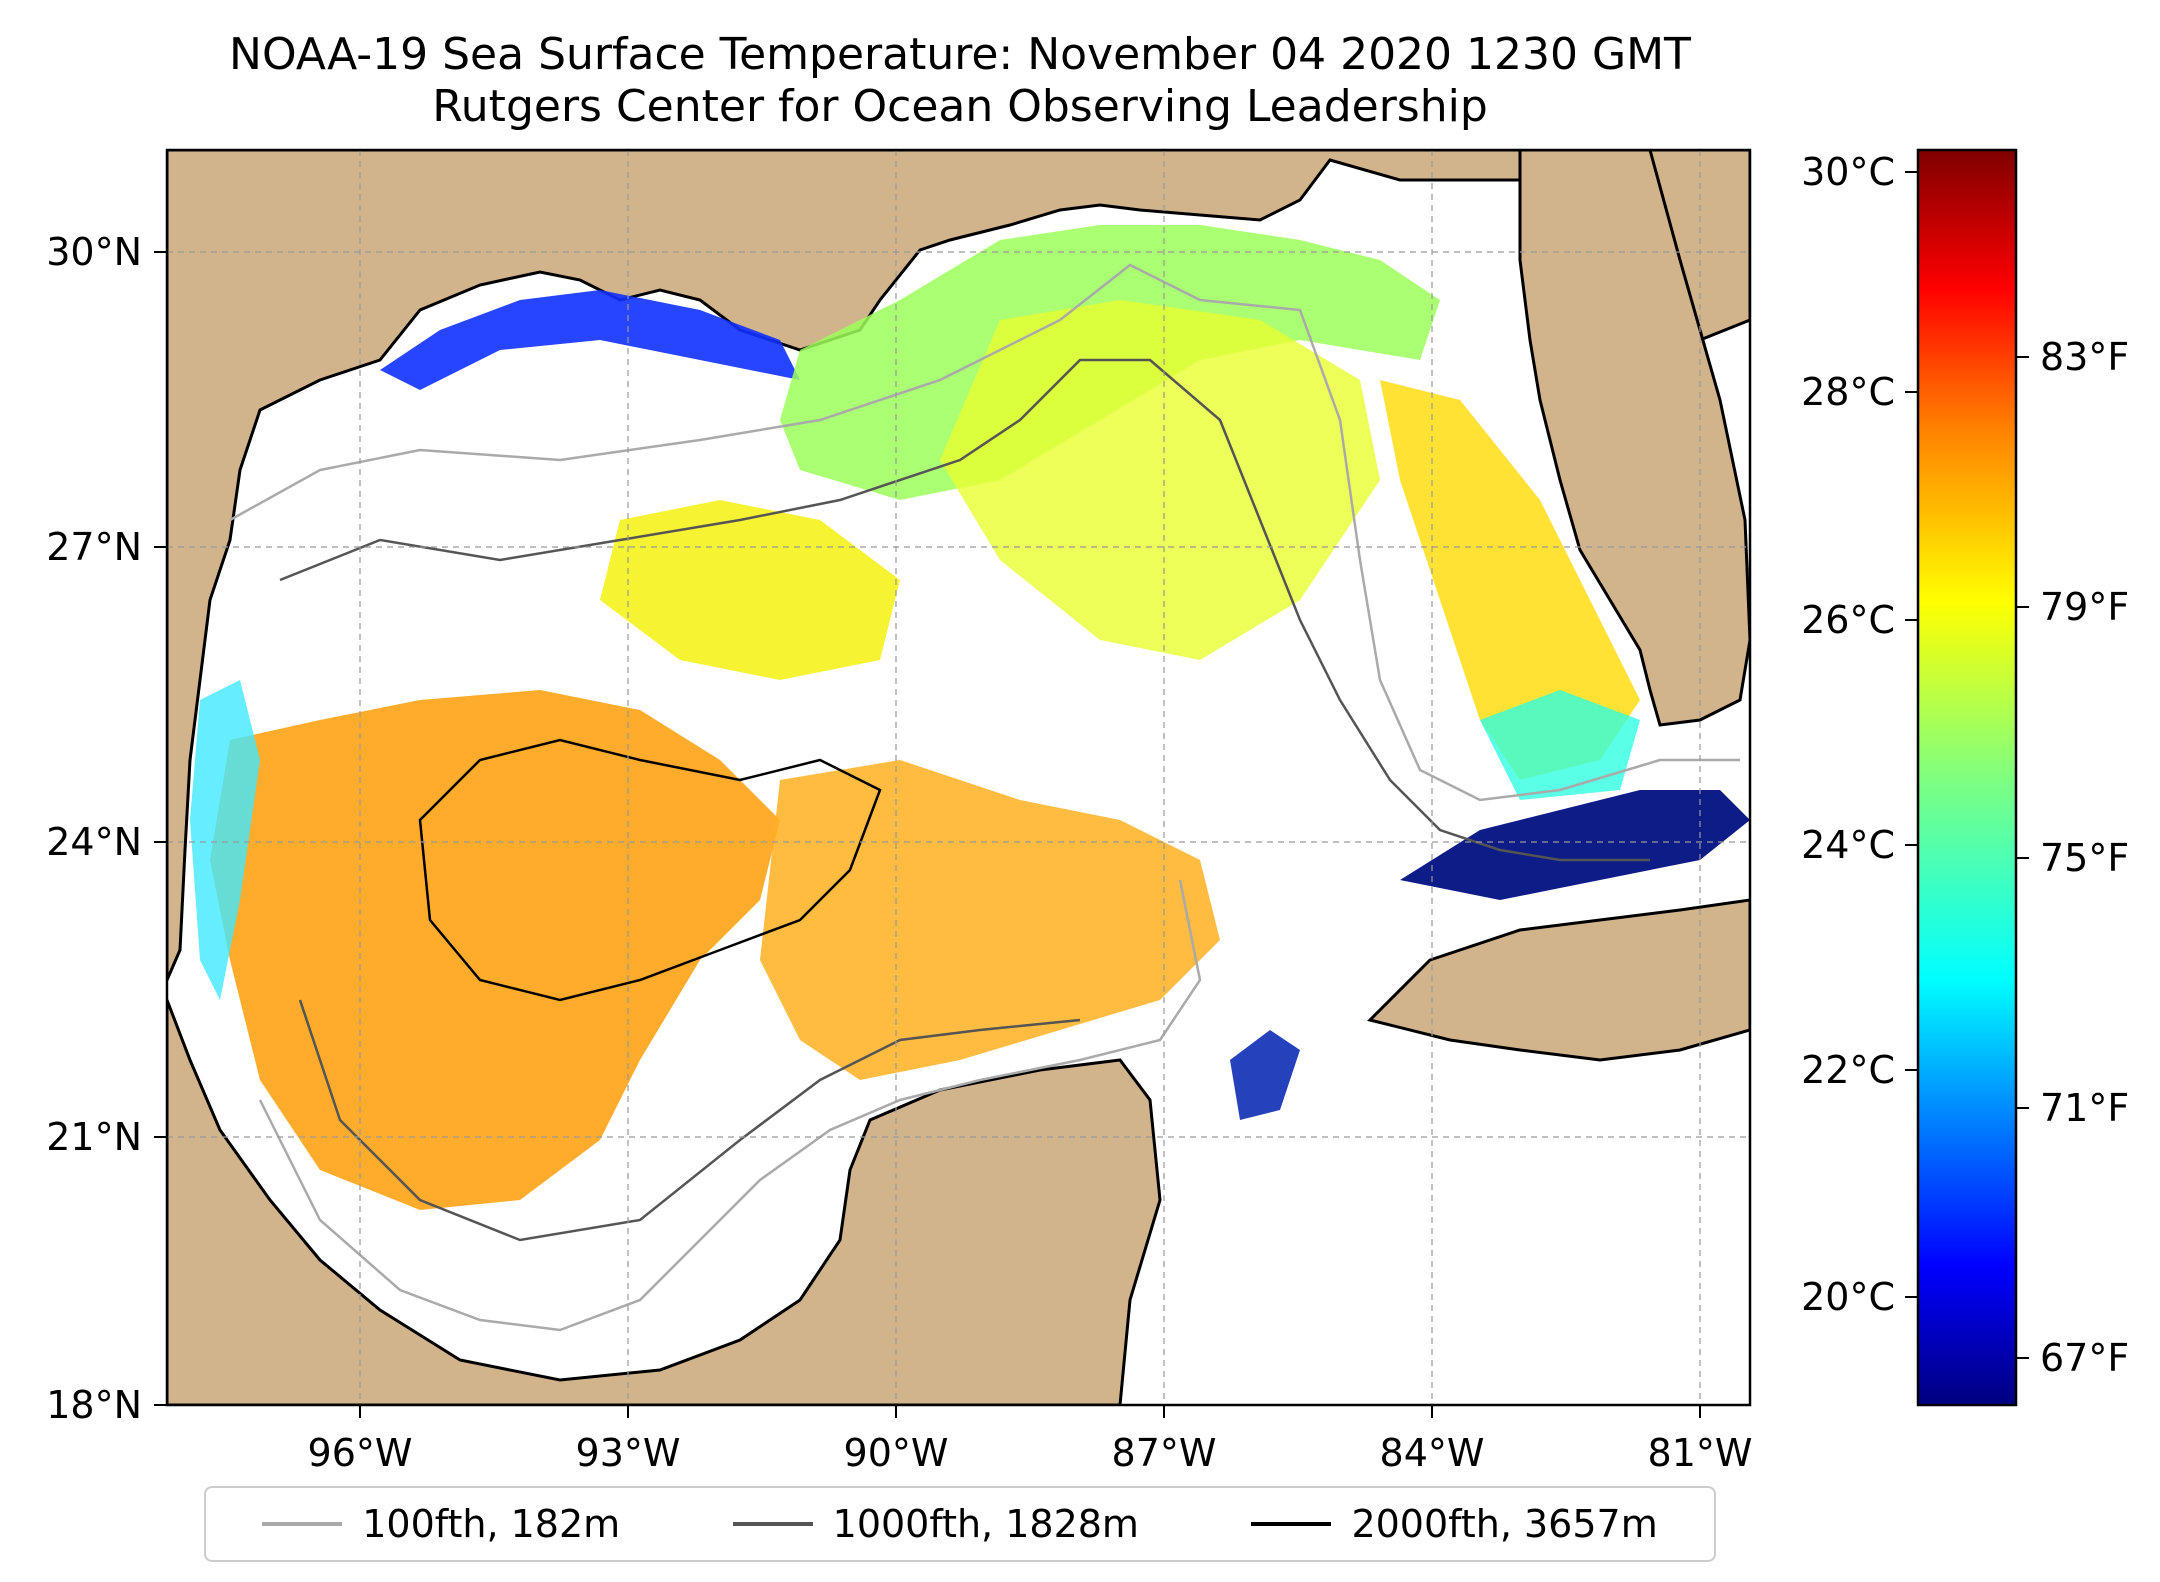  I want to click on contour-100fth-south, so click(730, 1105).